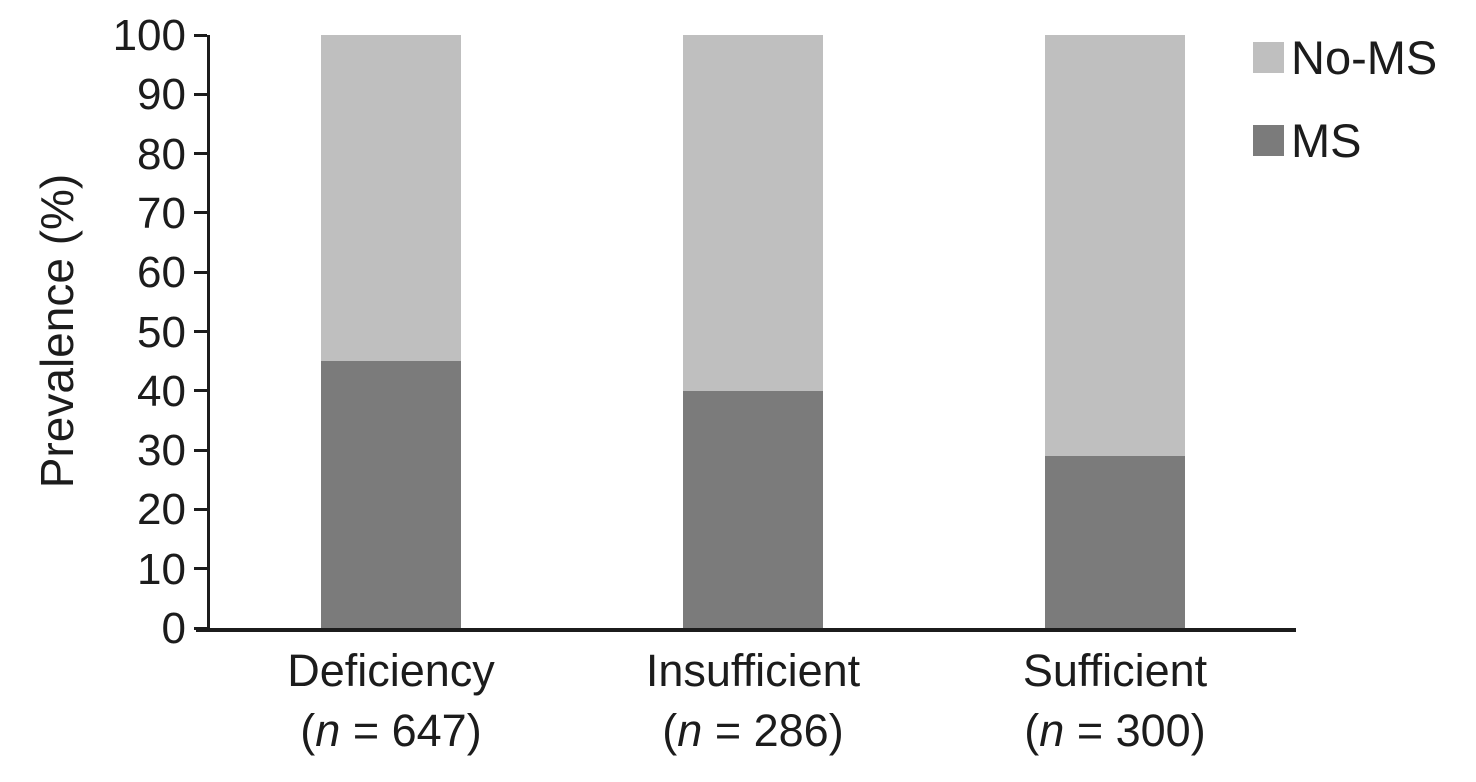 This screenshot has height=782, width=1476. Describe the element at coordinates (1115, 670) in the screenshot. I see `category-name: Sufficient` at that location.